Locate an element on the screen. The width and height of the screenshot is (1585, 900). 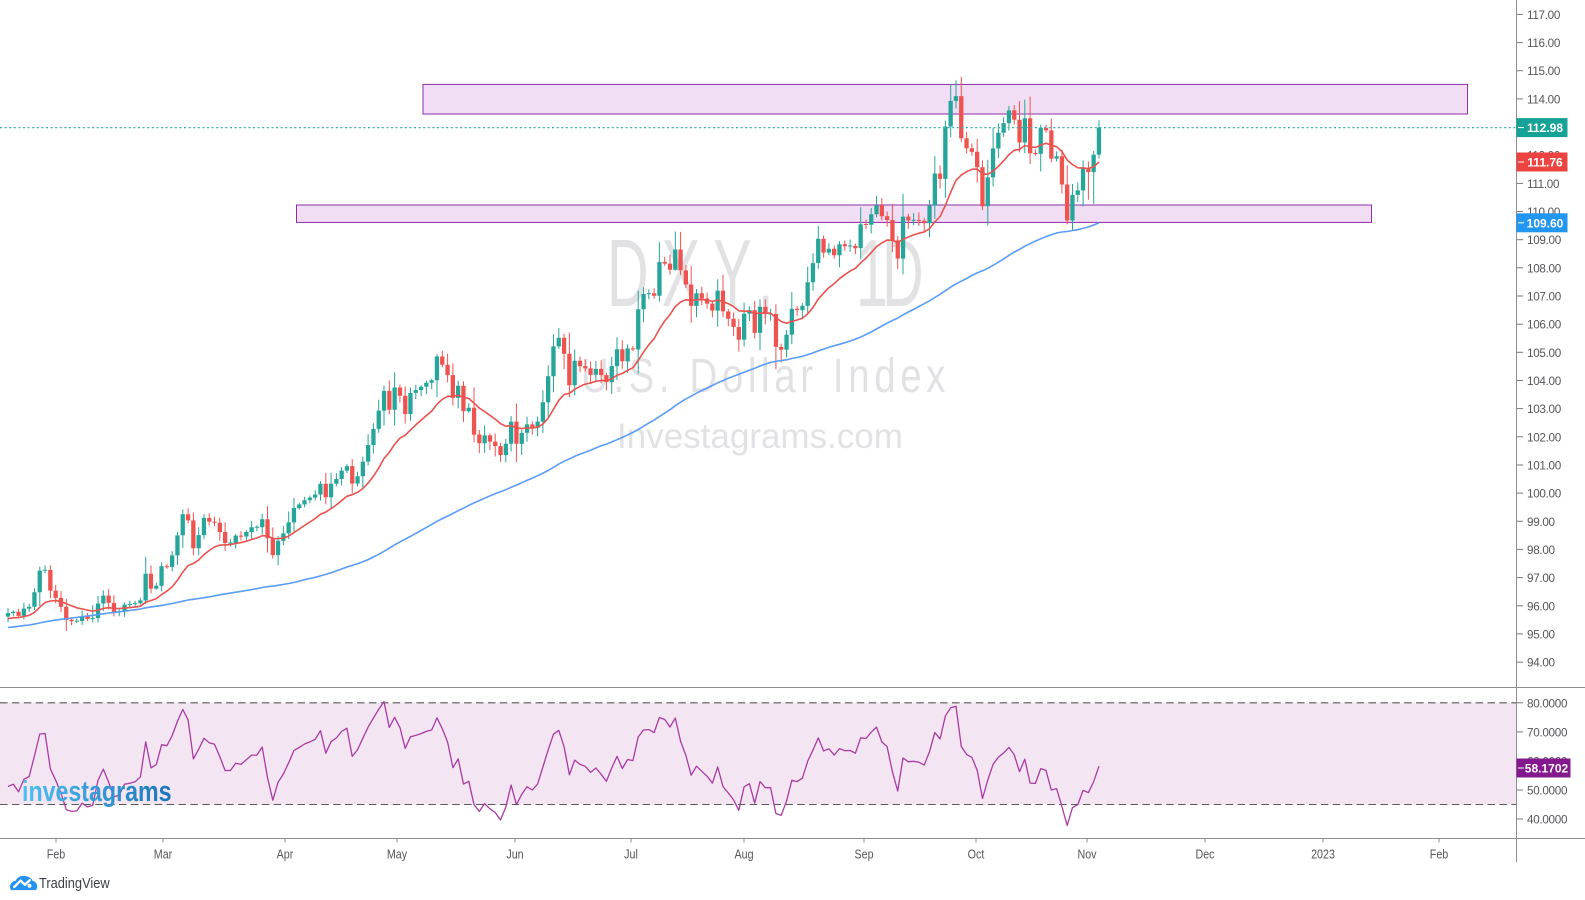
svg-text: Jun is located at coordinates (514, 855).